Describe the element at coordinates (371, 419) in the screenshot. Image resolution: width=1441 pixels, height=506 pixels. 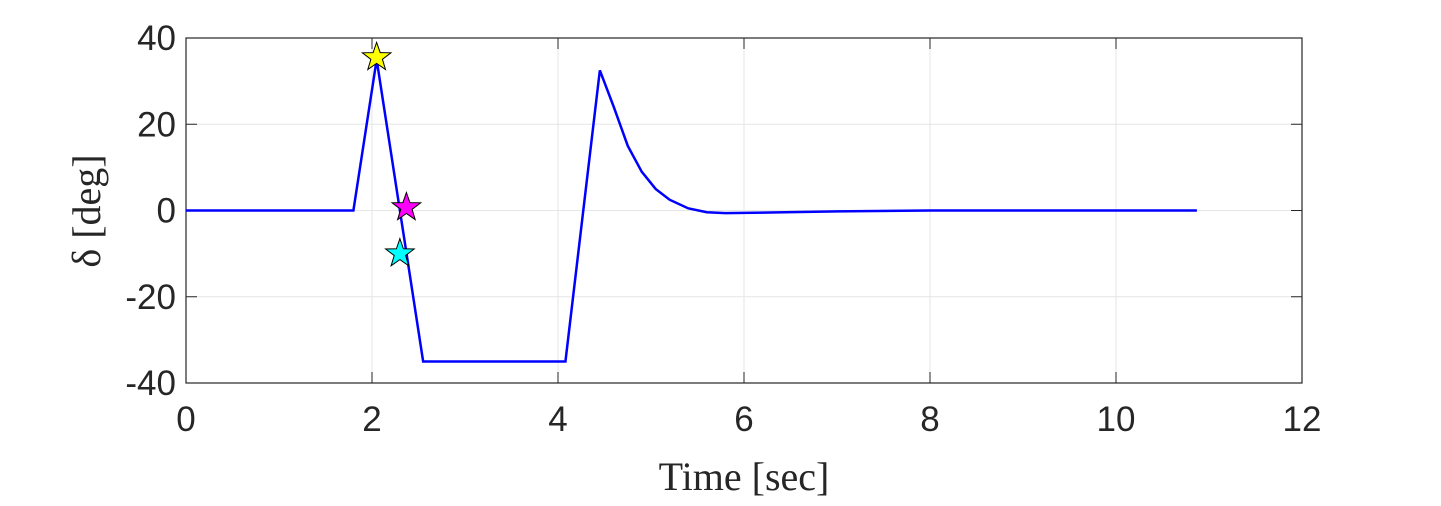
I see `x-tick-label: 2` at that location.